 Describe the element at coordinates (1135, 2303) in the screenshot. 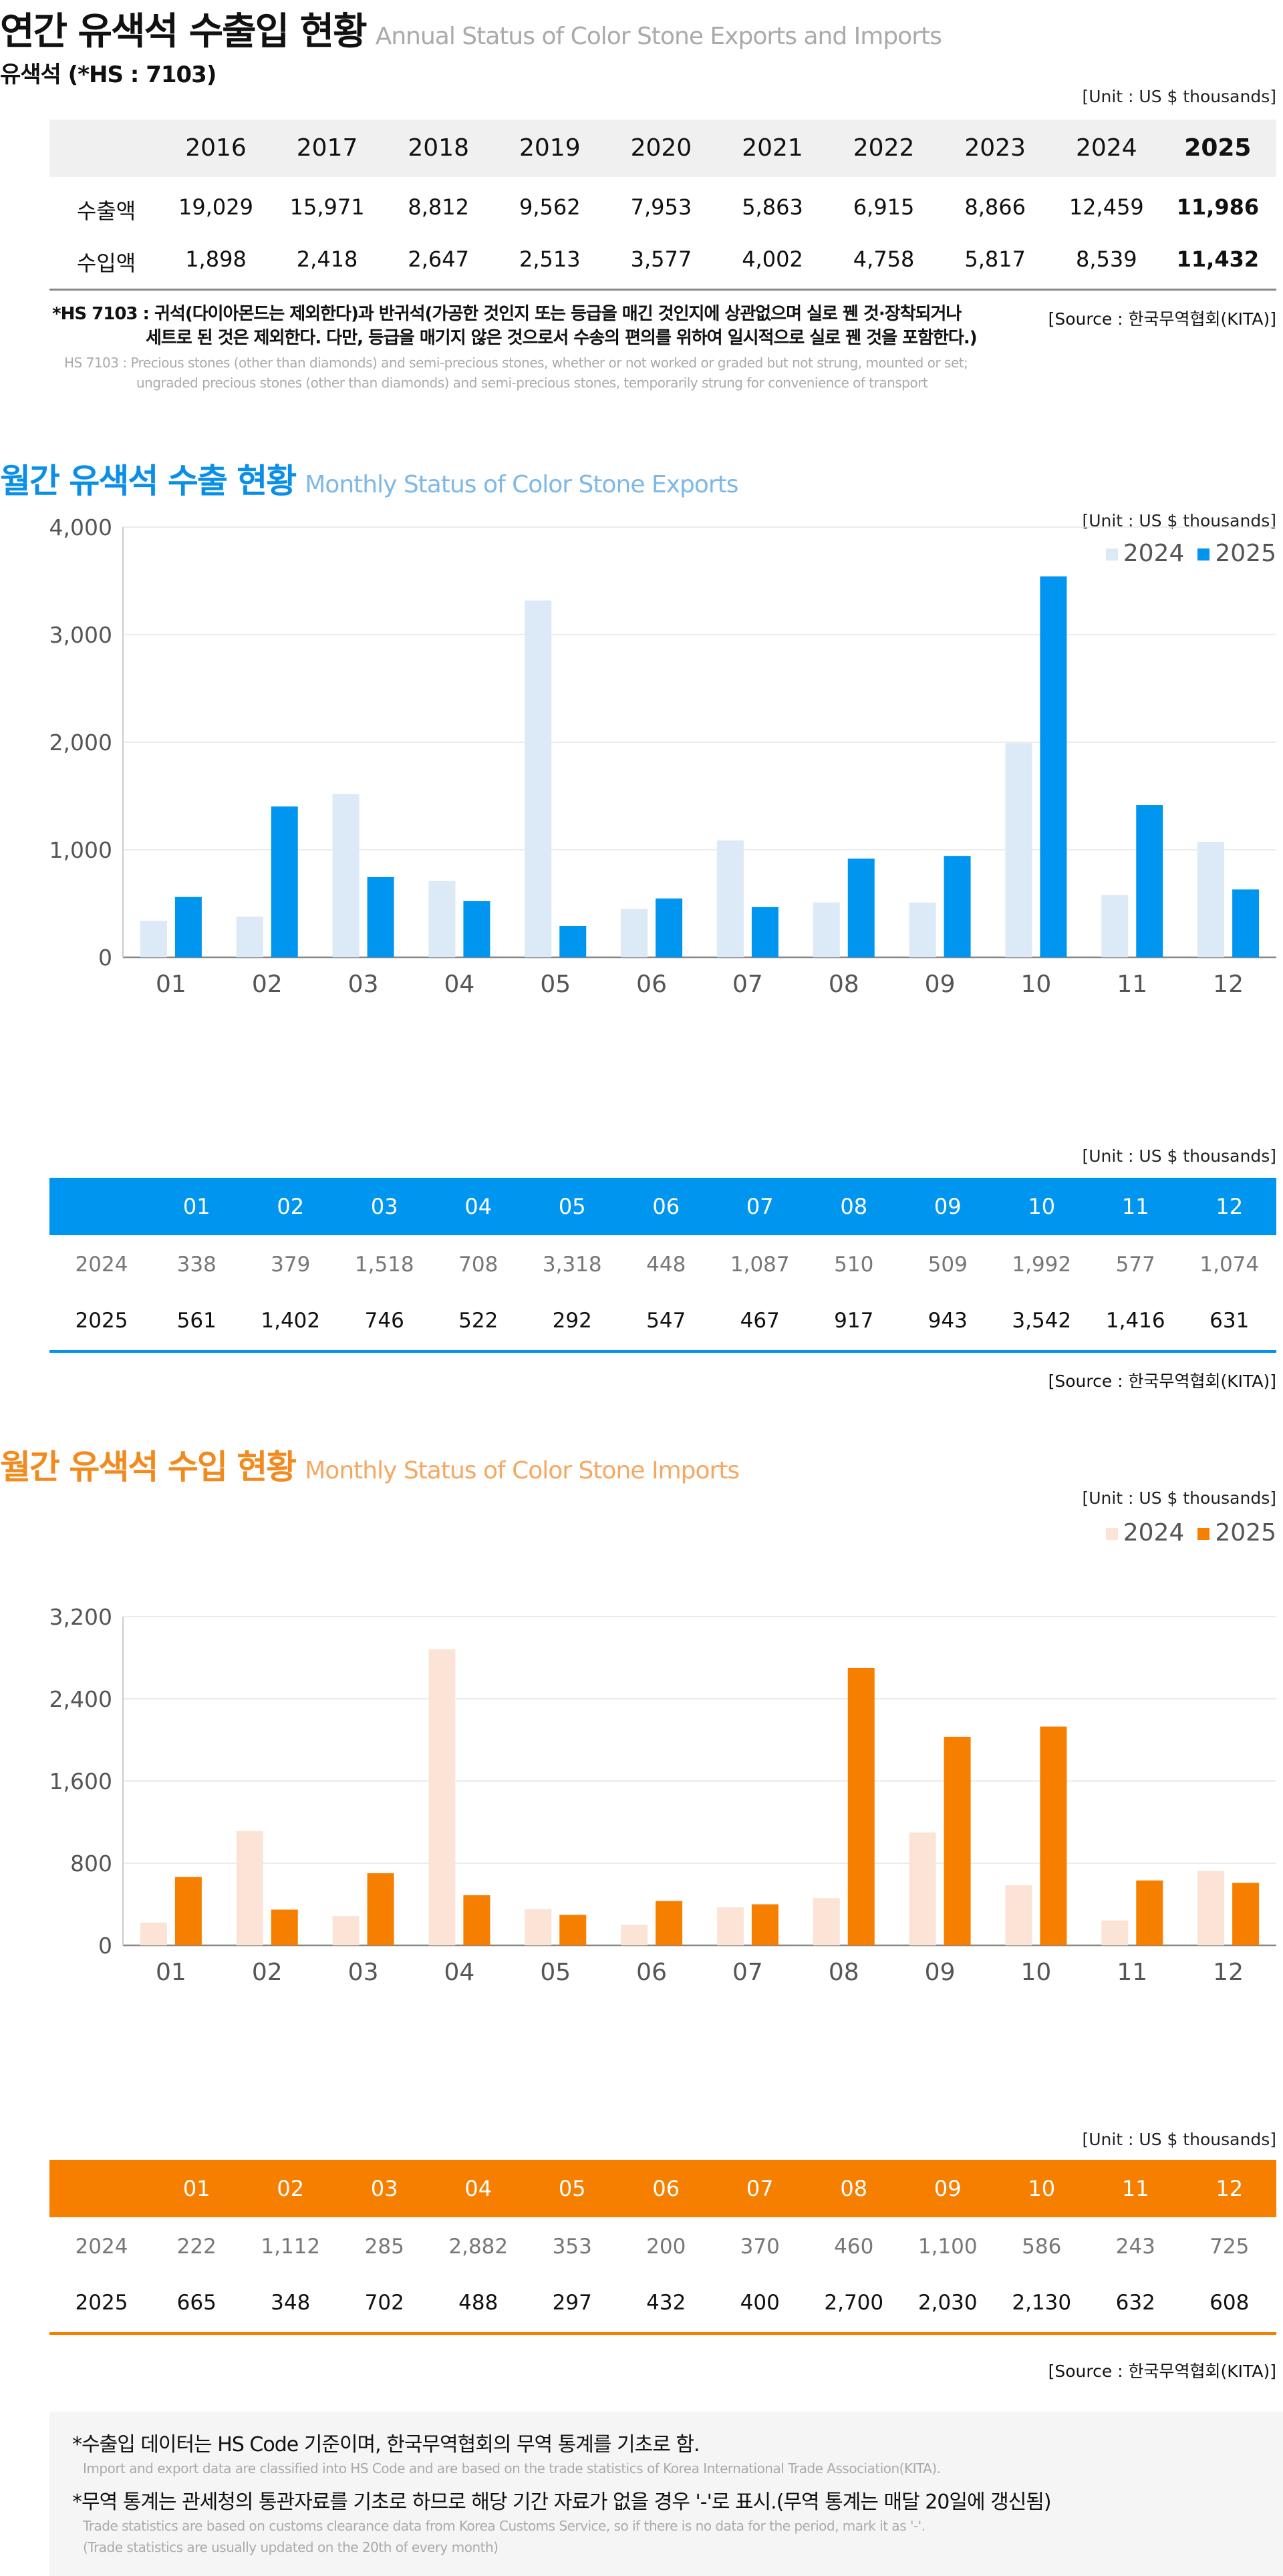

I see `table-cell: 632` at that location.